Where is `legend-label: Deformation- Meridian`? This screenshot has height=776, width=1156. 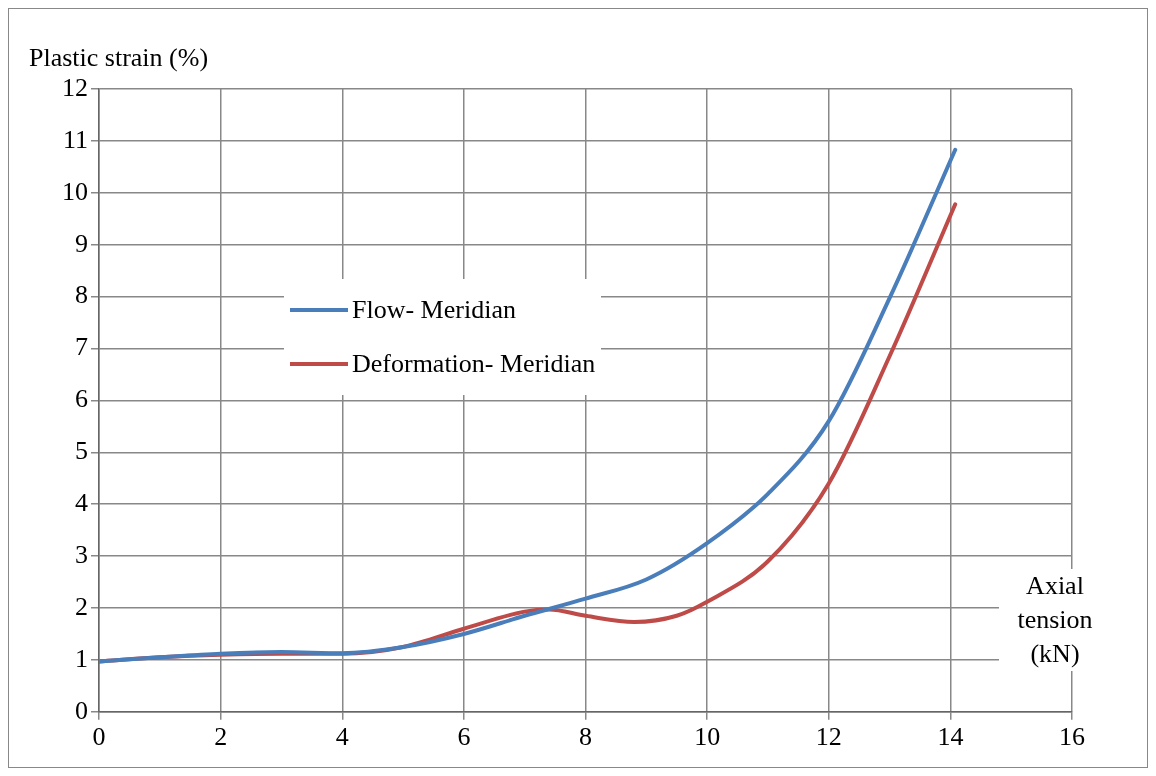 legend-label: Deformation- Meridian is located at coordinates (474, 364).